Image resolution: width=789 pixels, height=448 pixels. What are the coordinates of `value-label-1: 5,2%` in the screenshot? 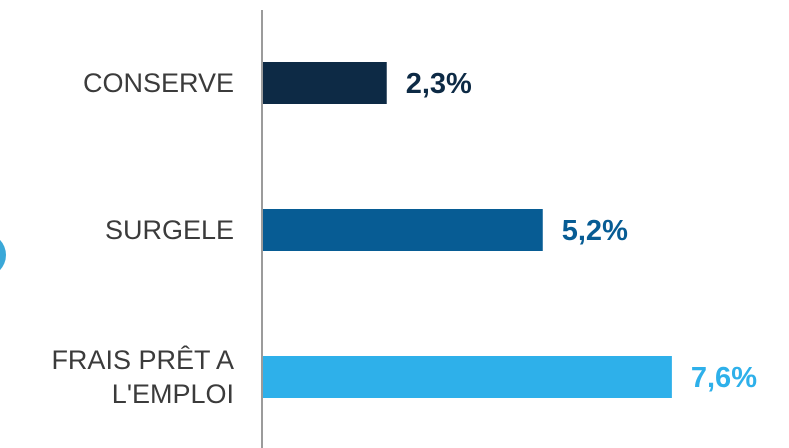 It's located at (595, 231).